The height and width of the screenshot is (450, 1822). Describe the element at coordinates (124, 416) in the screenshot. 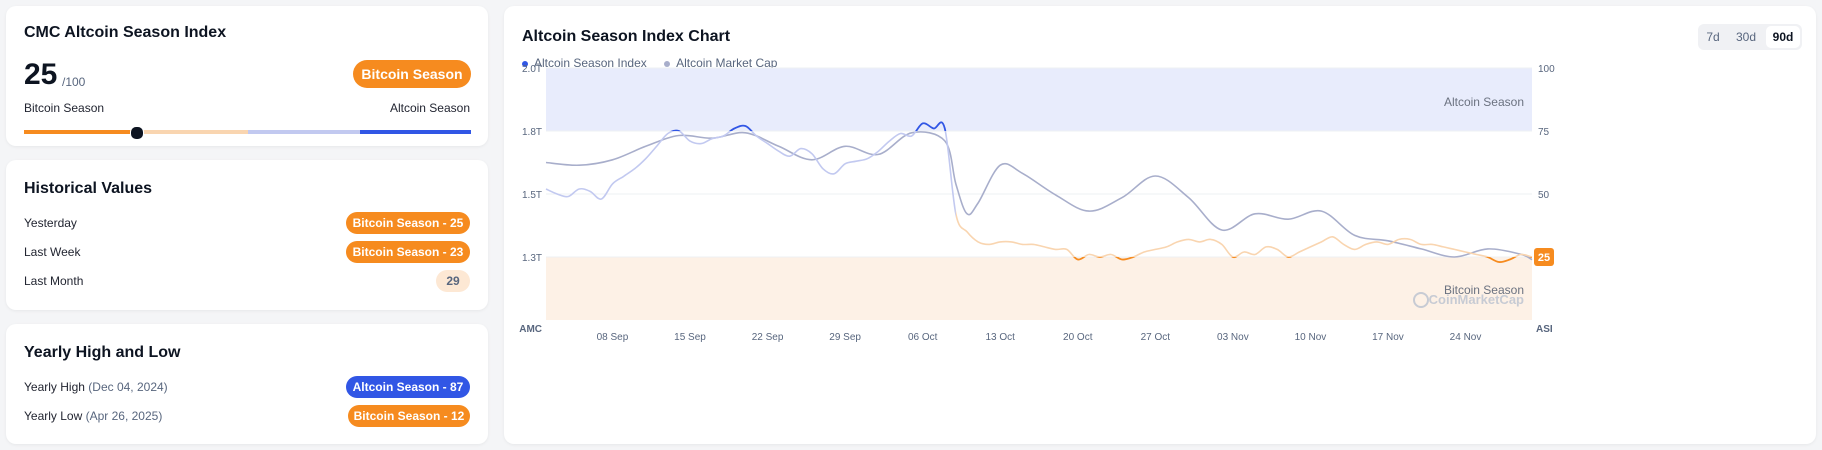

I see `yearly-low-date: (Apr 26, 2025)` at that location.